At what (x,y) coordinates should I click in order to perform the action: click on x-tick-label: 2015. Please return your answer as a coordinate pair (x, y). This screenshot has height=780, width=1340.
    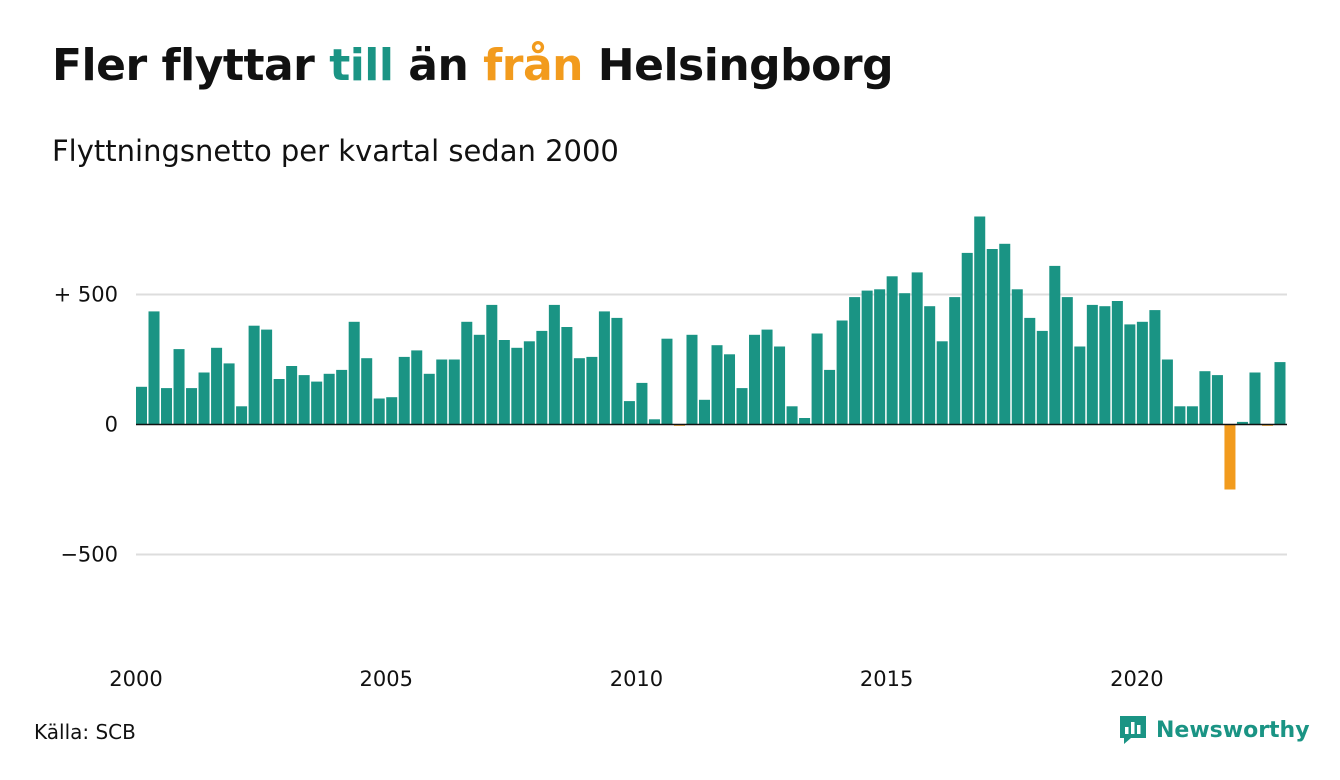
    Looking at the image, I should click on (886, 679).